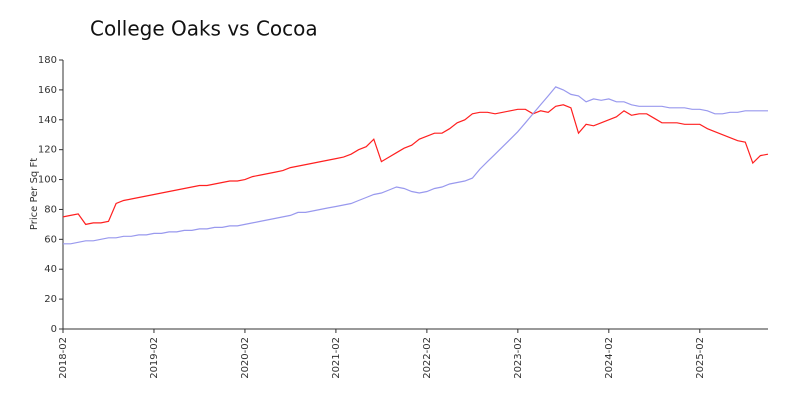 The image size is (800, 400). Describe the element at coordinates (245, 358) in the screenshot. I see `x-tick-label: 2020-02` at that location.